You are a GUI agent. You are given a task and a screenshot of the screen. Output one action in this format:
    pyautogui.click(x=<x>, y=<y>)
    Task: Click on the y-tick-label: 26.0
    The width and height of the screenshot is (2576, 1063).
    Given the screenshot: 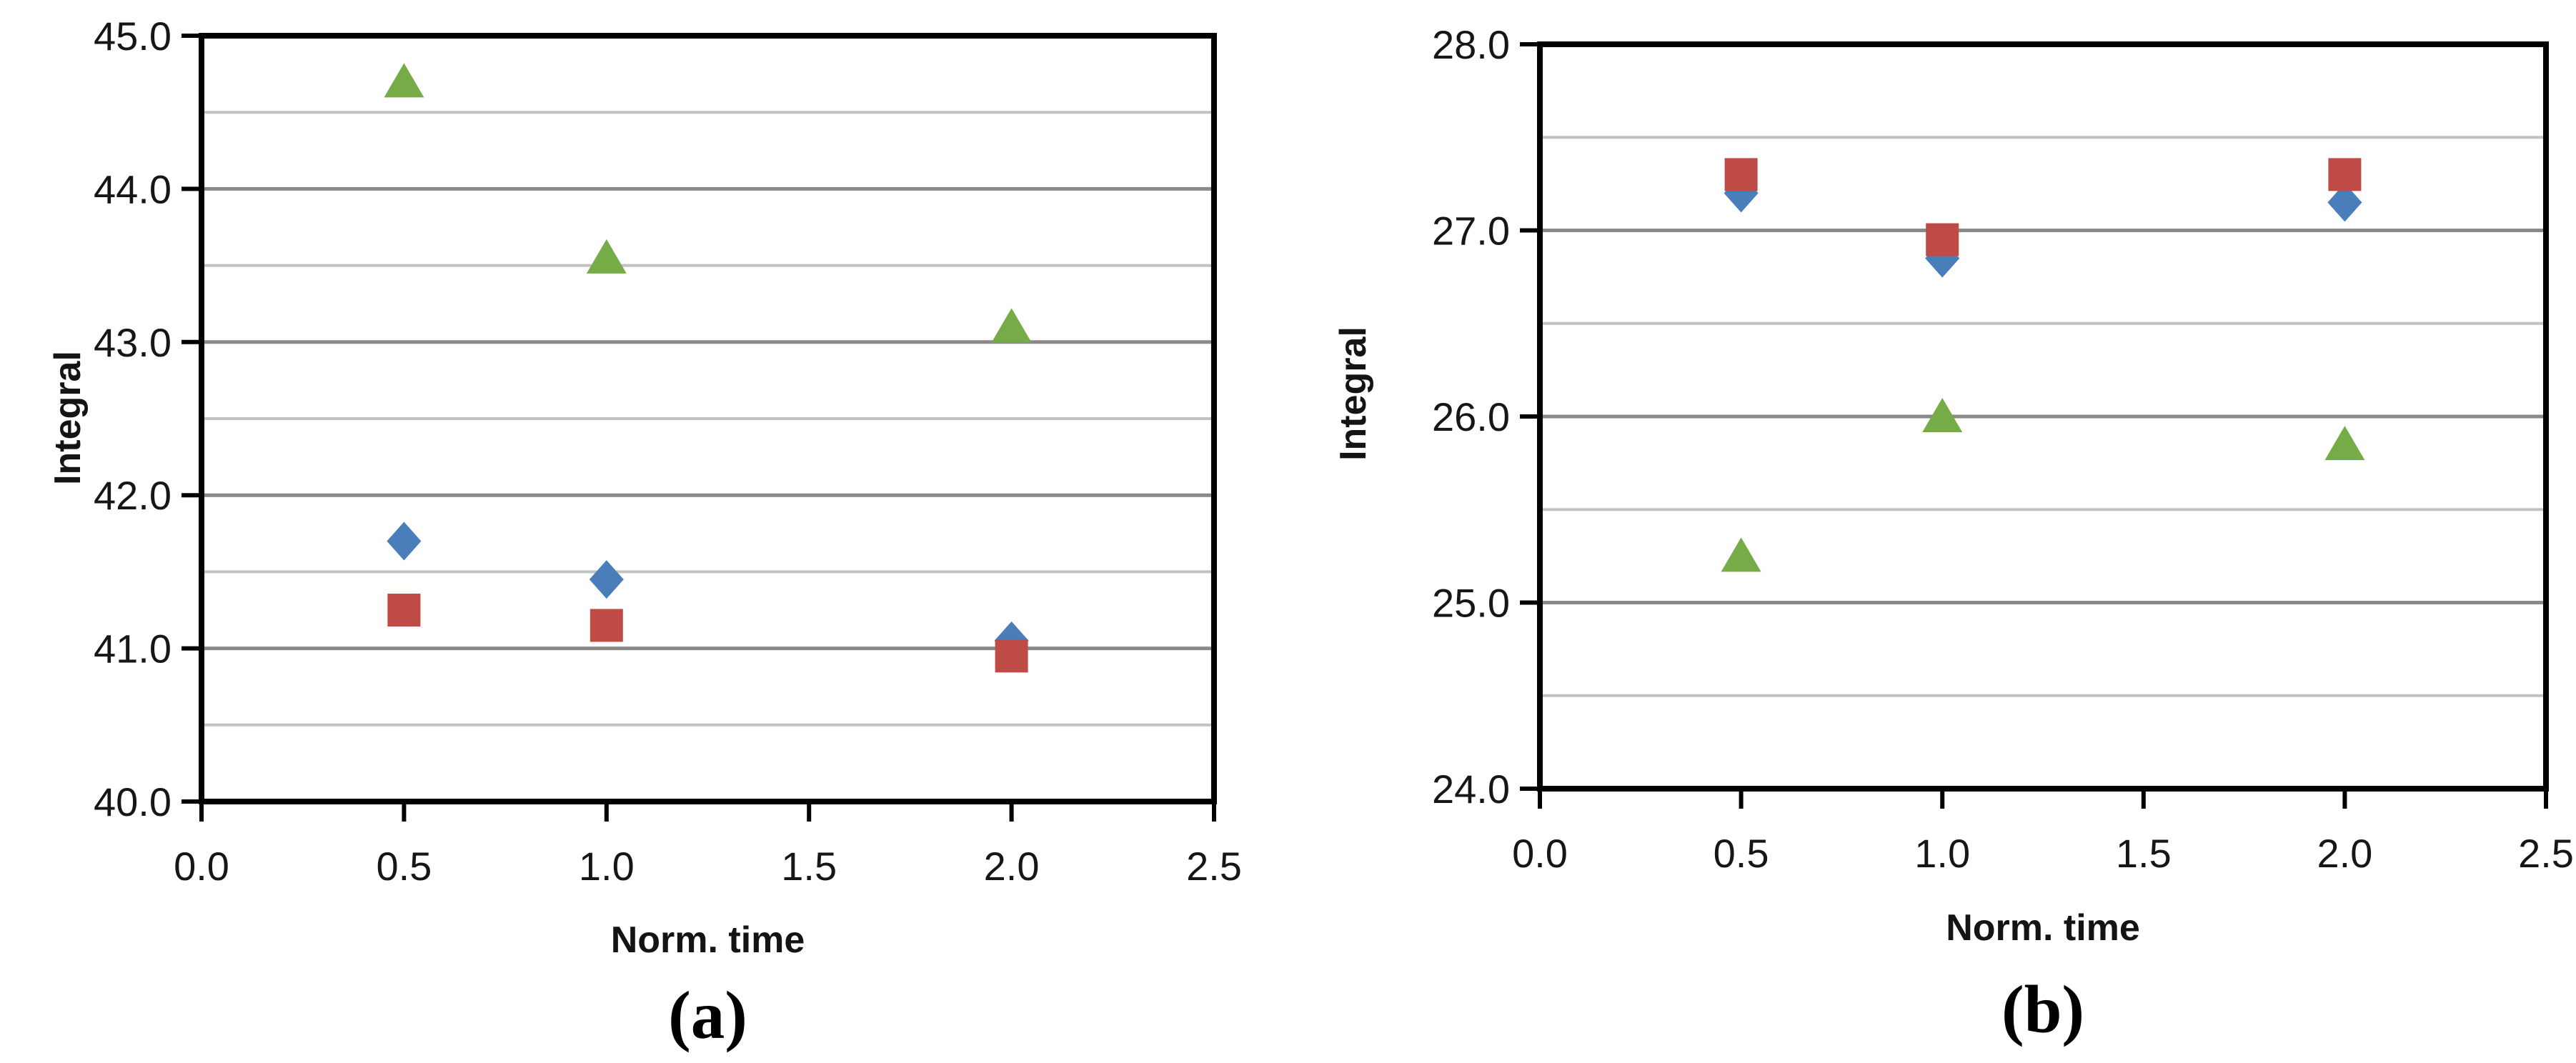 What is the action you would take?
    pyautogui.click(x=1471, y=416)
    